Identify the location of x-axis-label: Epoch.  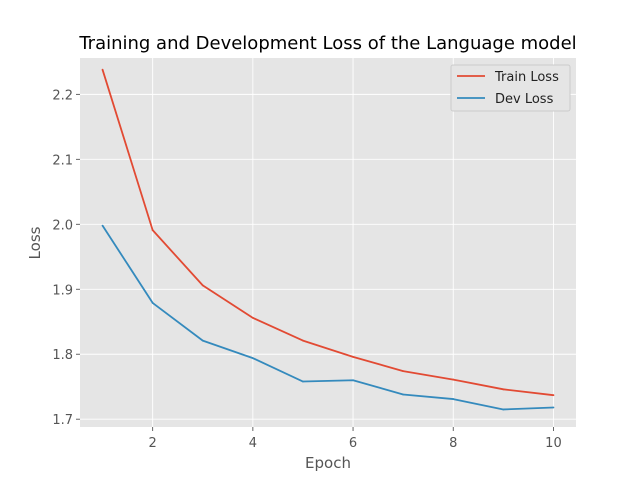
(328, 463).